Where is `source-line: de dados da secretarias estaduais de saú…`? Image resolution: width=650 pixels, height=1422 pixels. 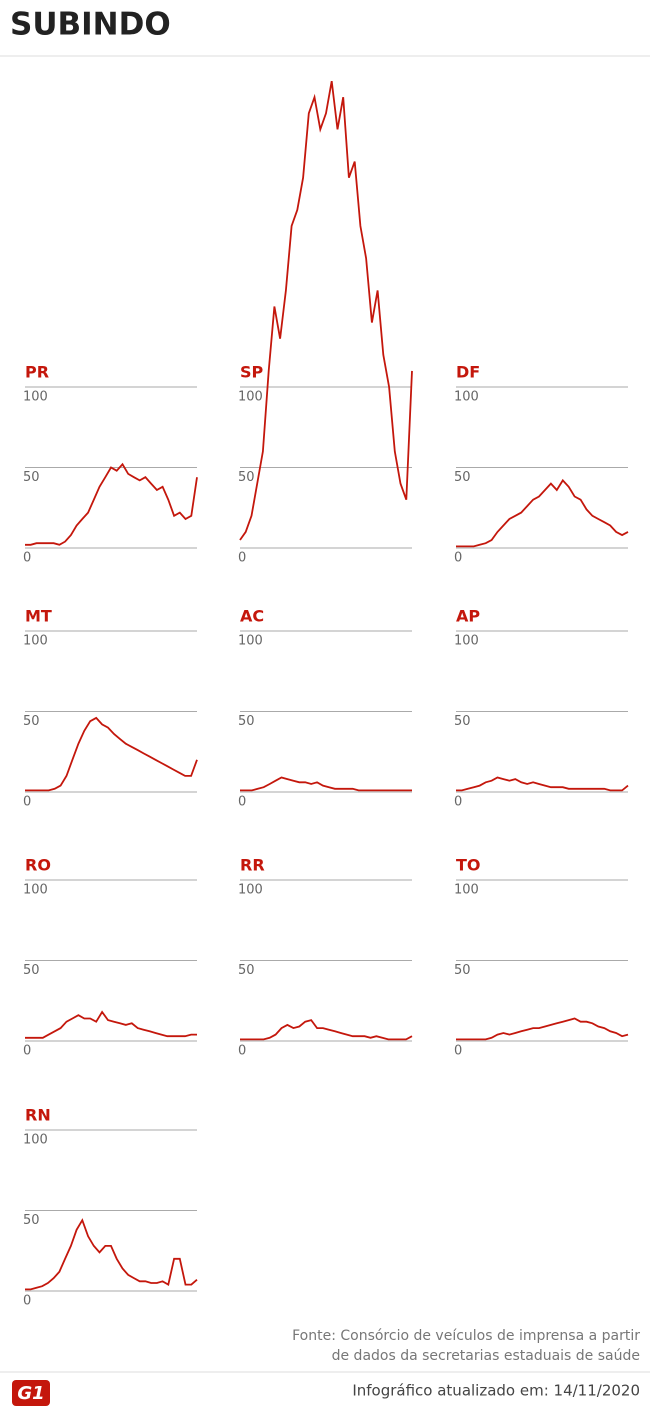 source-line: de dados da secretarias estaduais de saú… is located at coordinates (486, 1356).